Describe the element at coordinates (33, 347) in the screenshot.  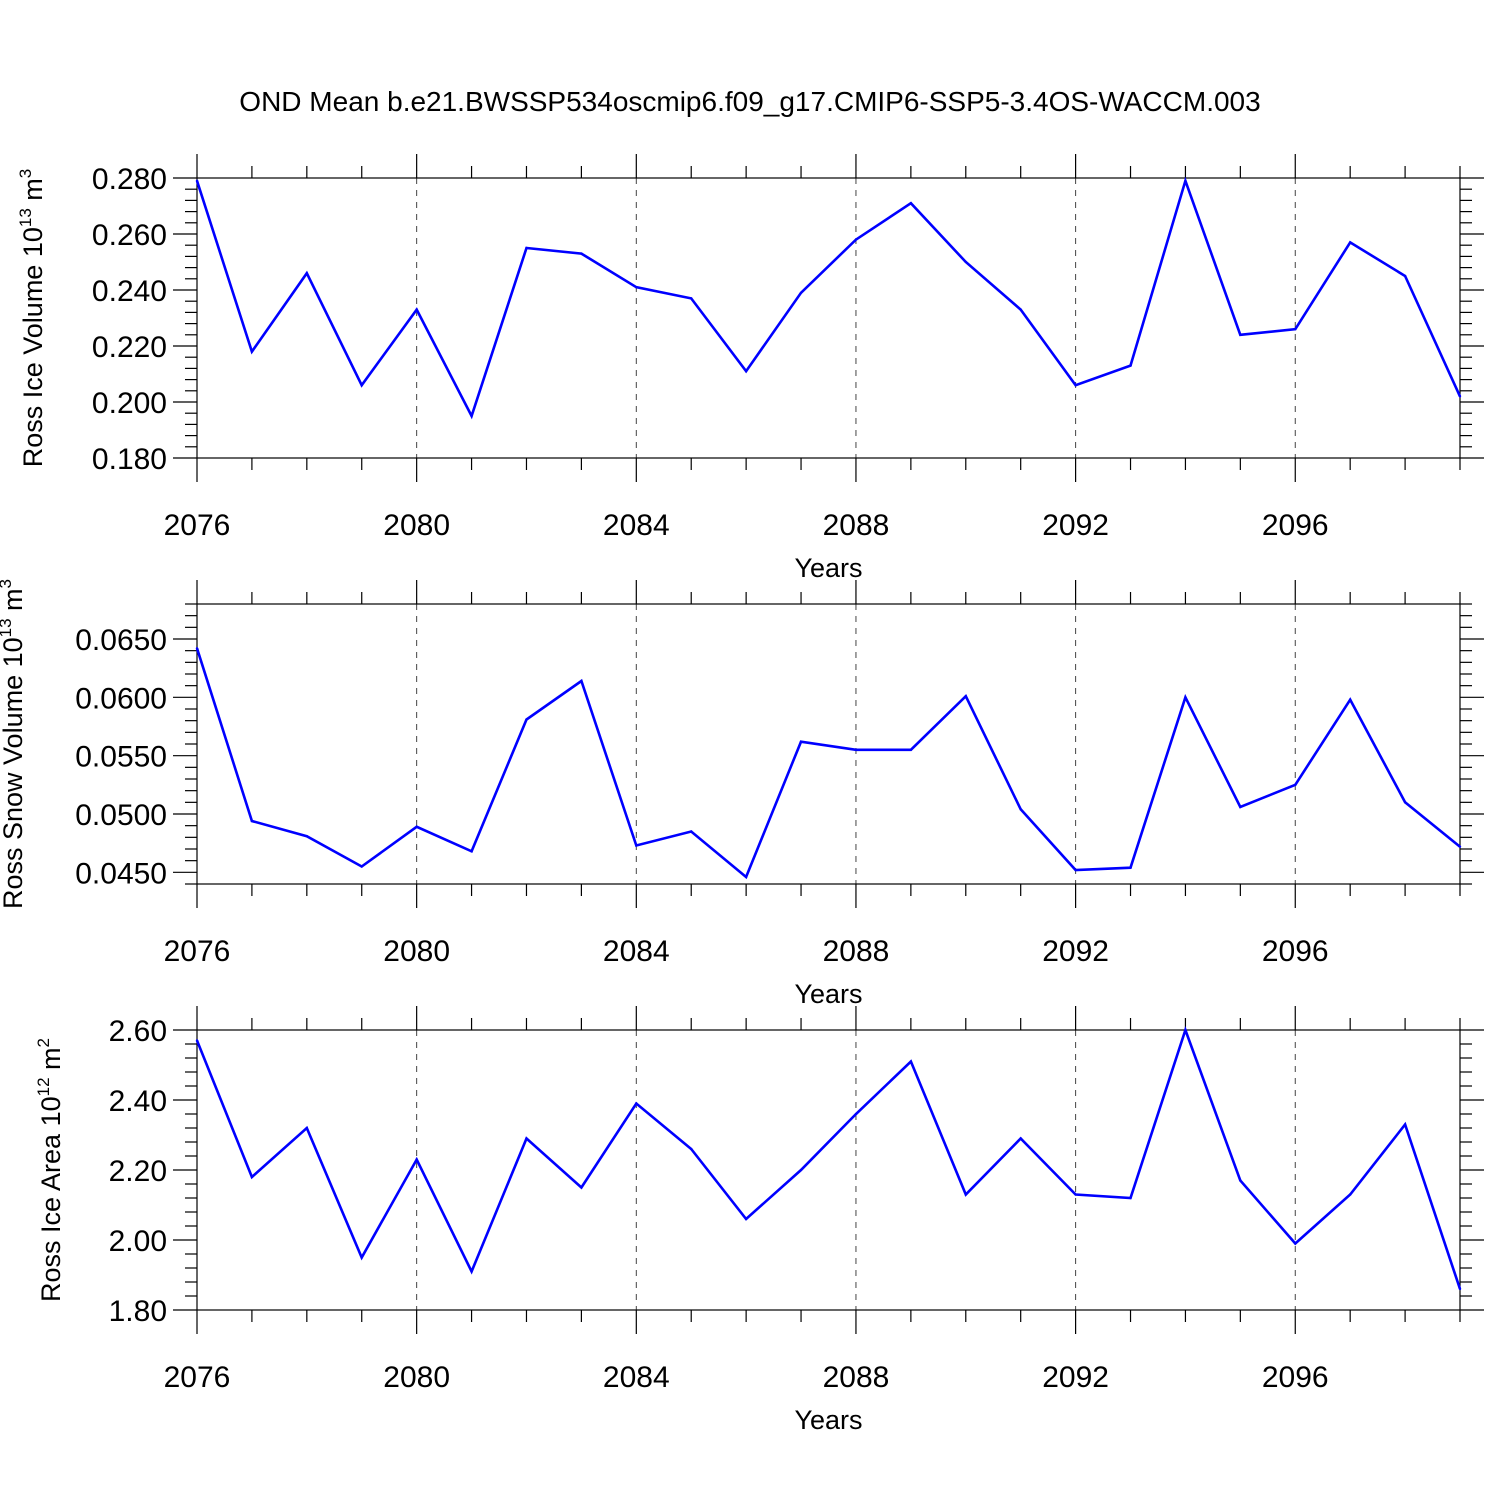
I see `y-axis-title-text: Ross Ice Volume 10` at that location.